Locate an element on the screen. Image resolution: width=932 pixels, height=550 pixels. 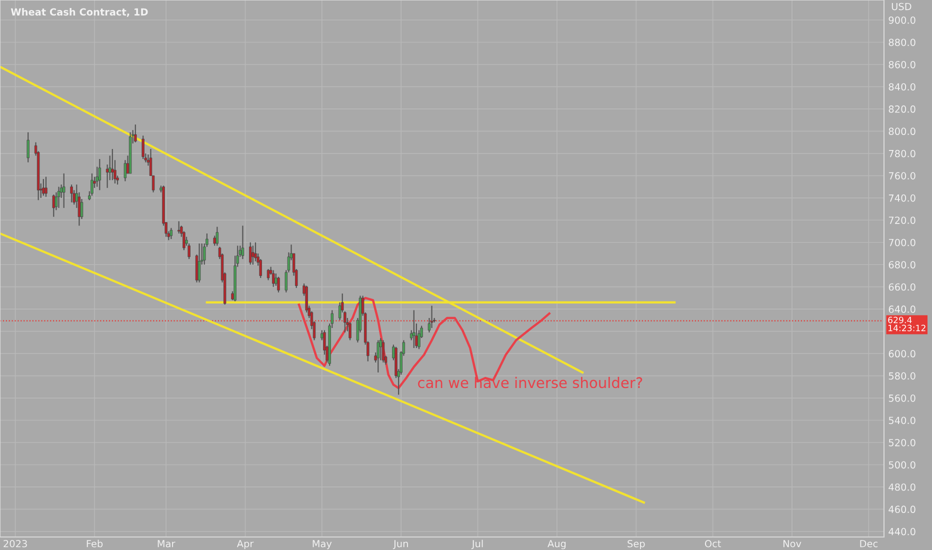
y-tick-label: 820.0 is located at coordinates (902, 109).